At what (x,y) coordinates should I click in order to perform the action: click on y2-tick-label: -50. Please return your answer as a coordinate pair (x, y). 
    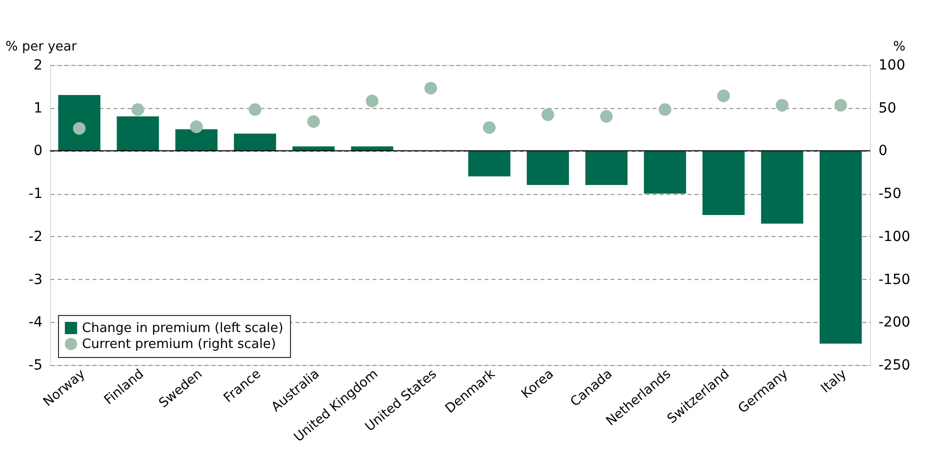
    Looking at the image, I should click on (890, 194).